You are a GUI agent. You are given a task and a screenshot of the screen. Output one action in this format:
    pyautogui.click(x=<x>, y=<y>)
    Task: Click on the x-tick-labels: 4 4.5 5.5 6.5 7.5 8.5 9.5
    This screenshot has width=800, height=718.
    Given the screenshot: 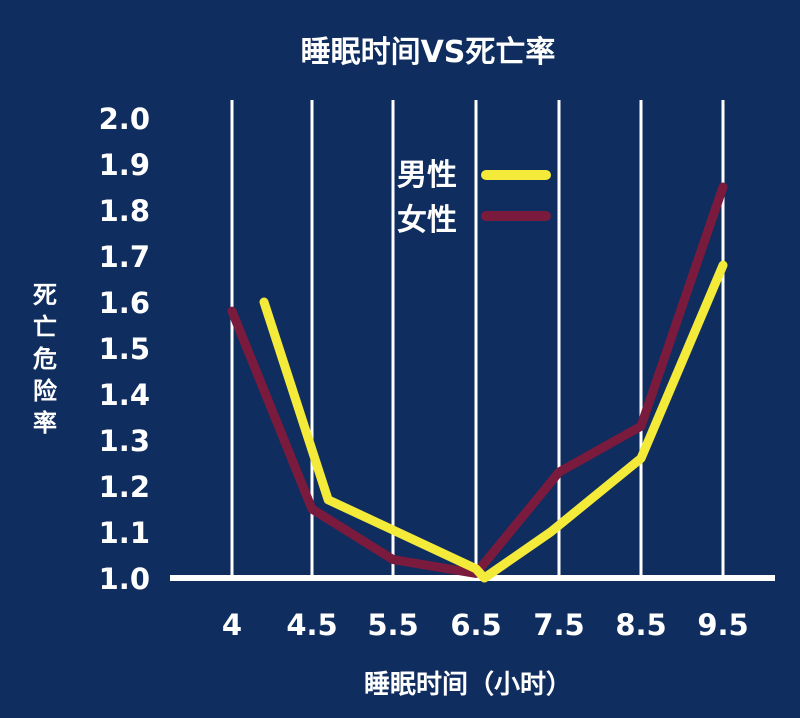 What is the action you would take?
    pyautogui.click(x=485, y=625)
    